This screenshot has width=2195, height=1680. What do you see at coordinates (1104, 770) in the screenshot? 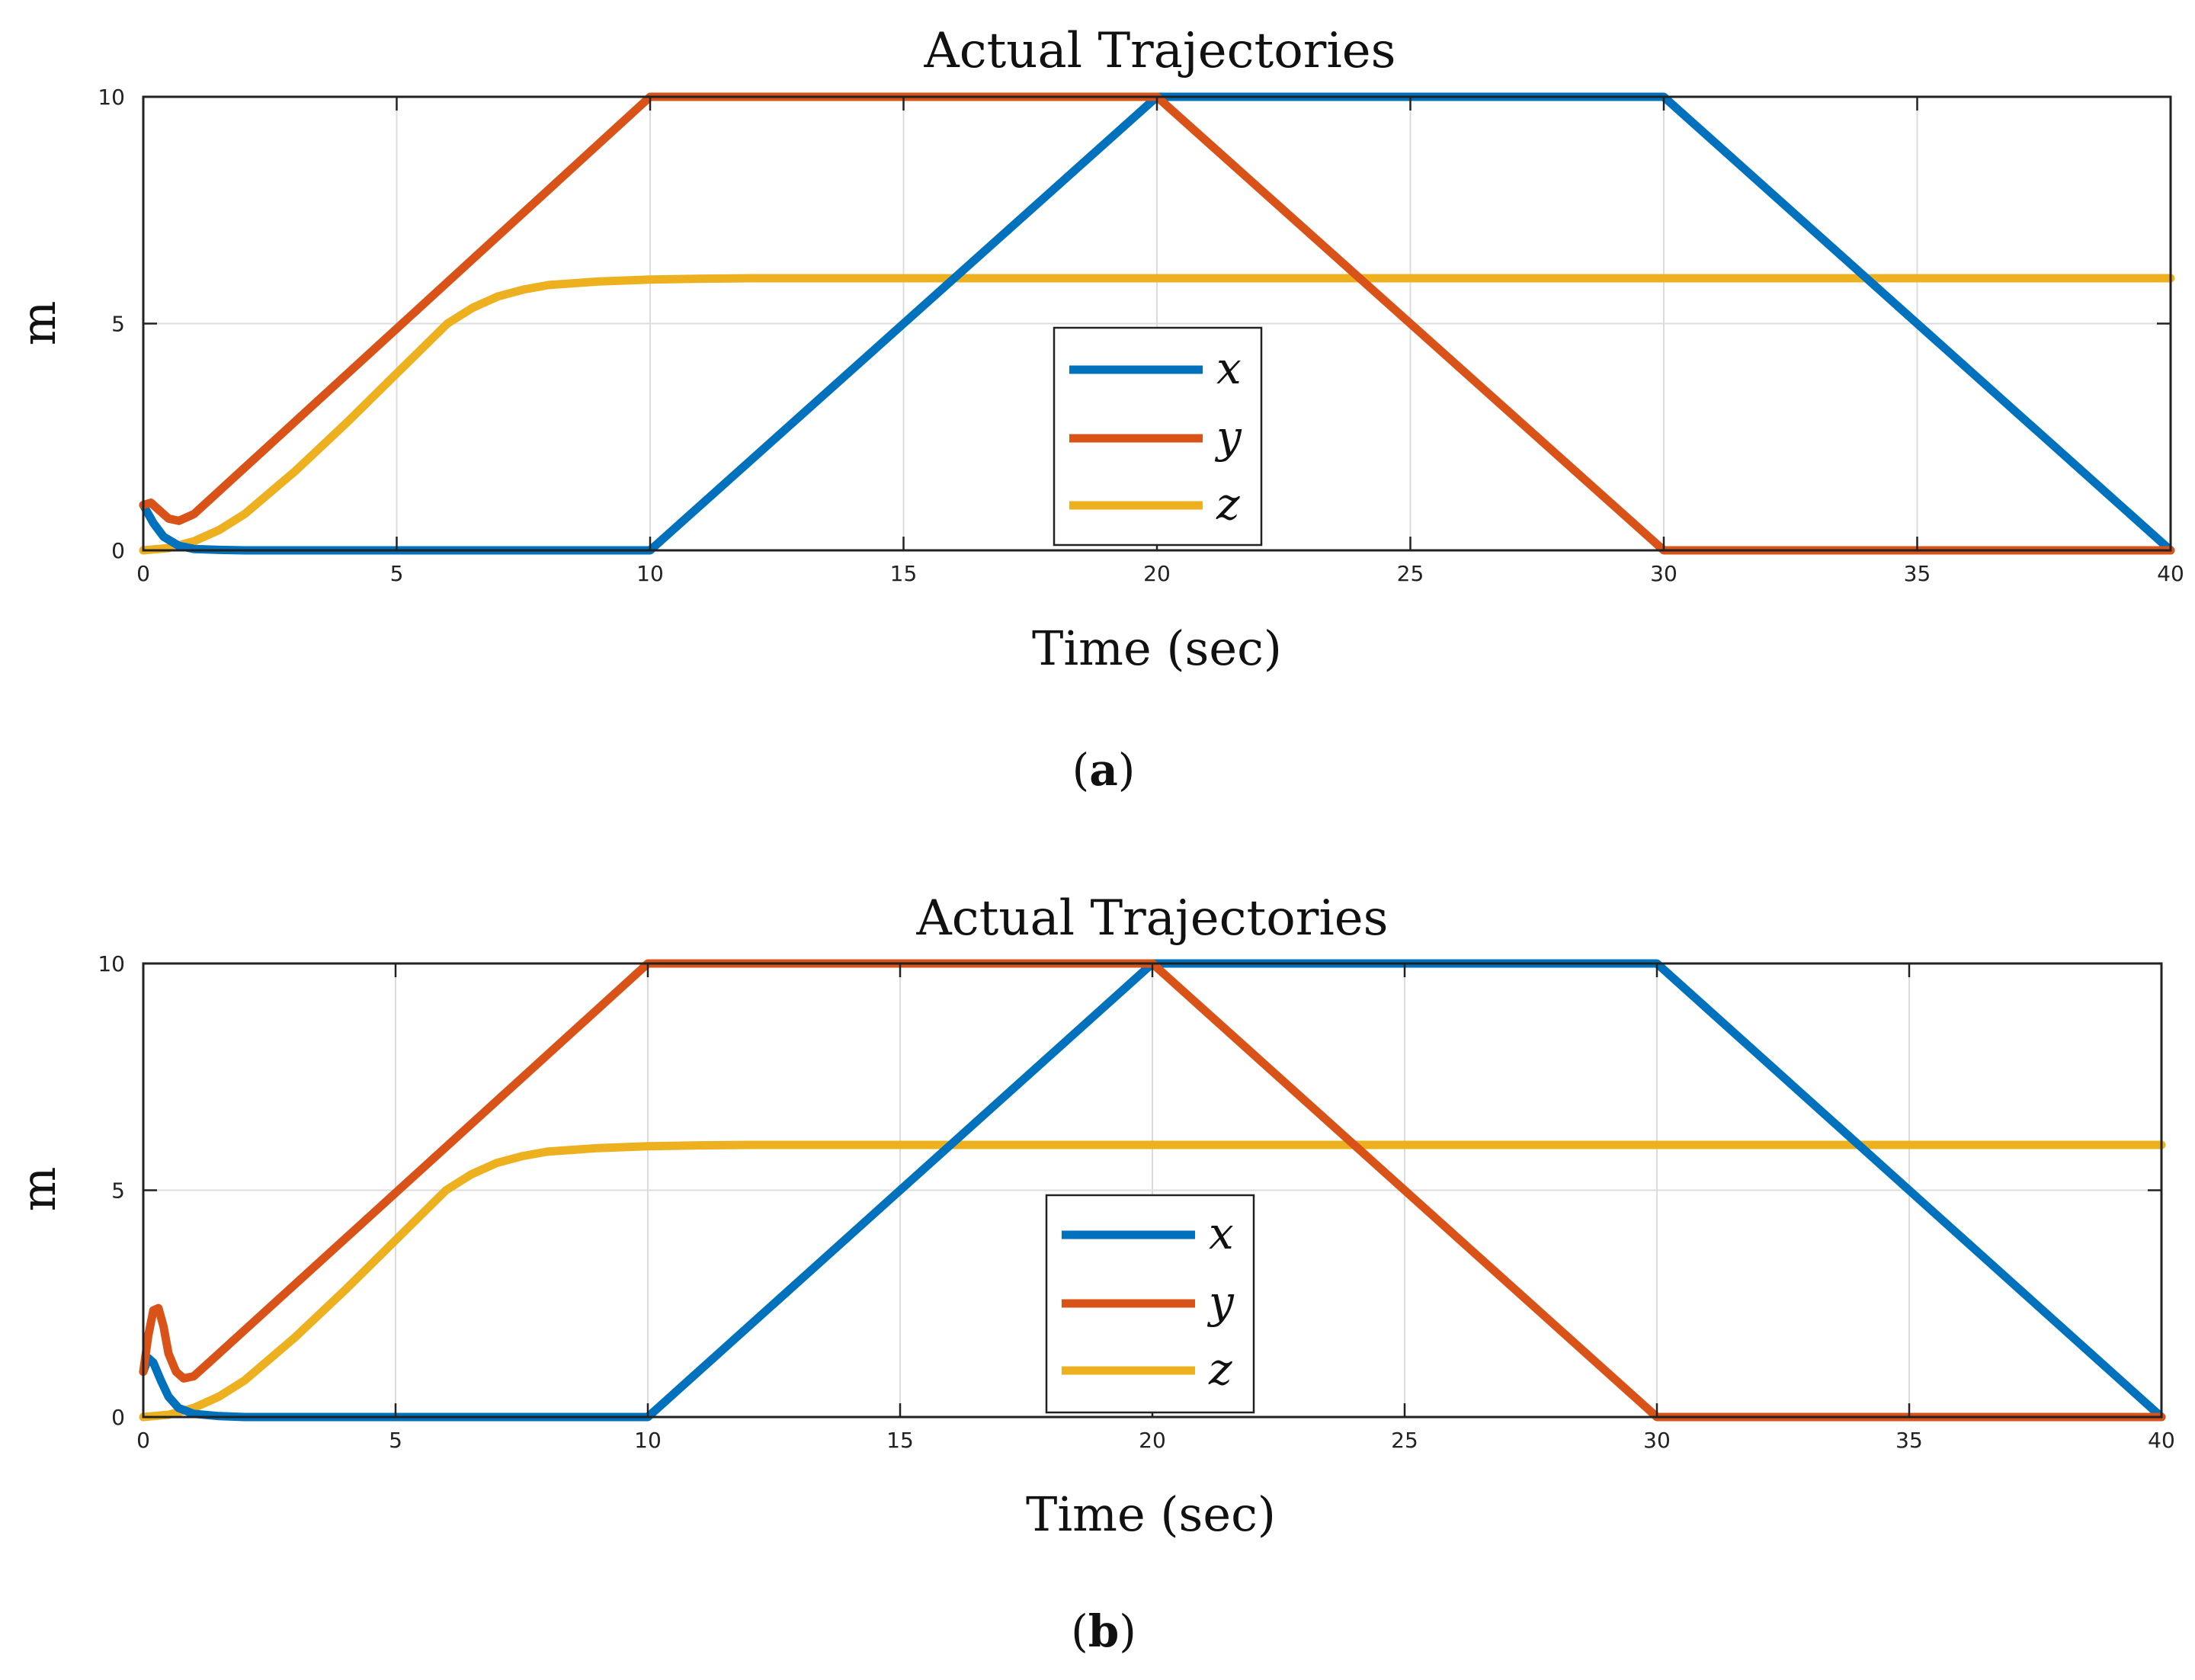
I see `caption-a: (a)` at bounding box center [1104, 770].